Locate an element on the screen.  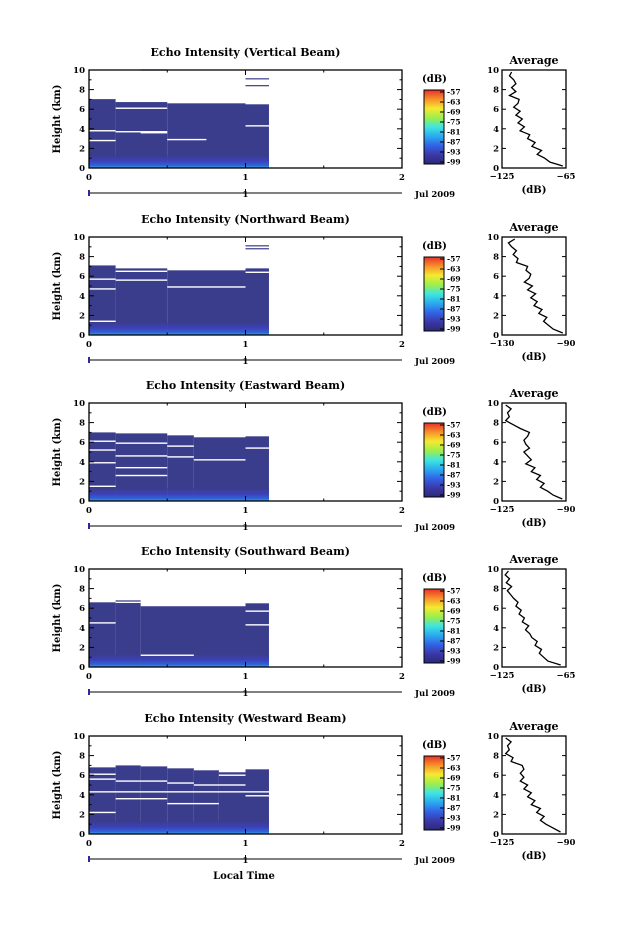
colorbar-tick-label: -75 is located at coordinates (454, 455).